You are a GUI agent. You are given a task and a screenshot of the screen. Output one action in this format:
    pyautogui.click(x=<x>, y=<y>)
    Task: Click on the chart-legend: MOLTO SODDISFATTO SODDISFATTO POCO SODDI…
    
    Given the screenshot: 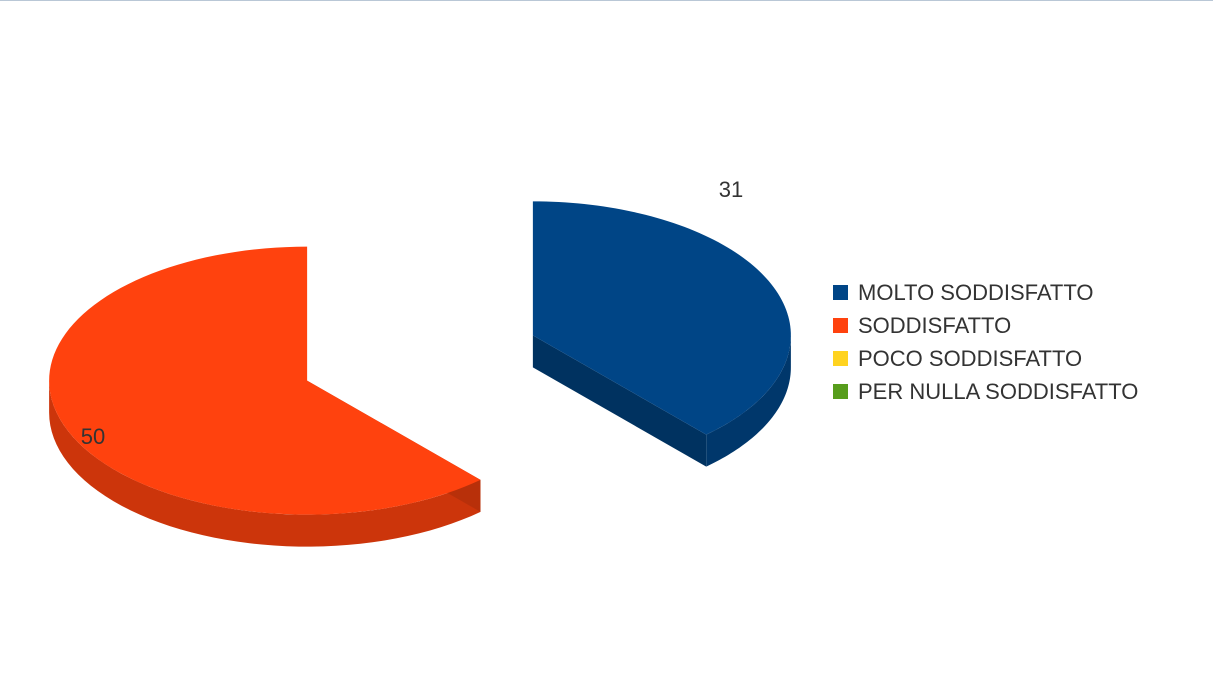 What is the action you would take?
    pyautogui.click(x=985, y=342)
    